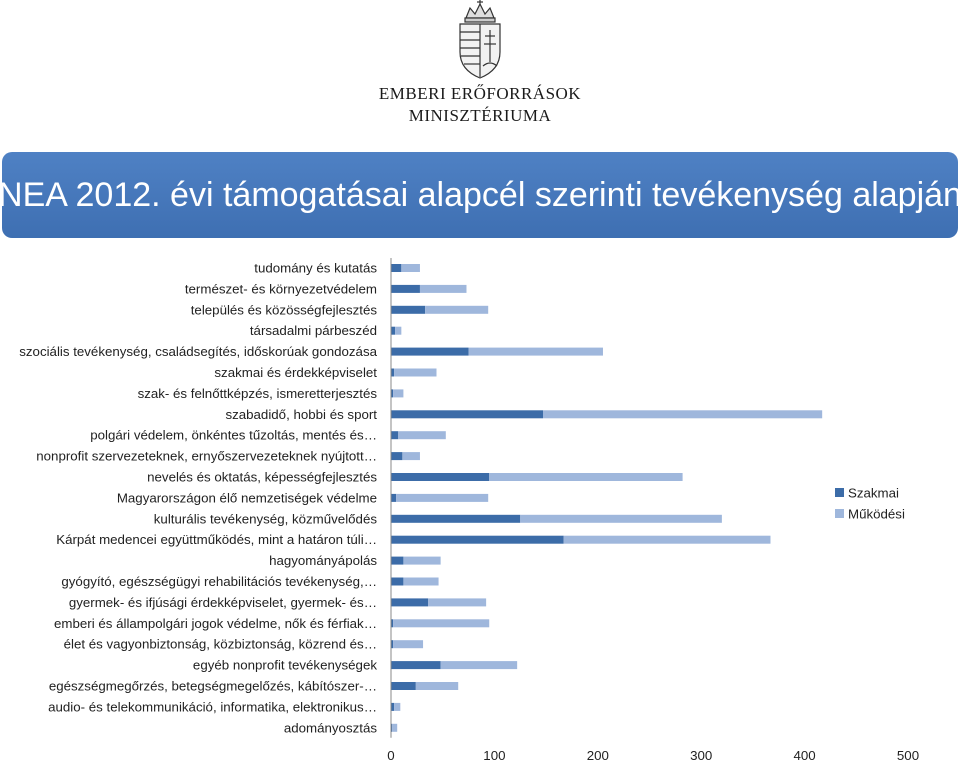 This screenshot has height=760, width=960. I want to click on x-tick-label: 0, so click(390, 754).